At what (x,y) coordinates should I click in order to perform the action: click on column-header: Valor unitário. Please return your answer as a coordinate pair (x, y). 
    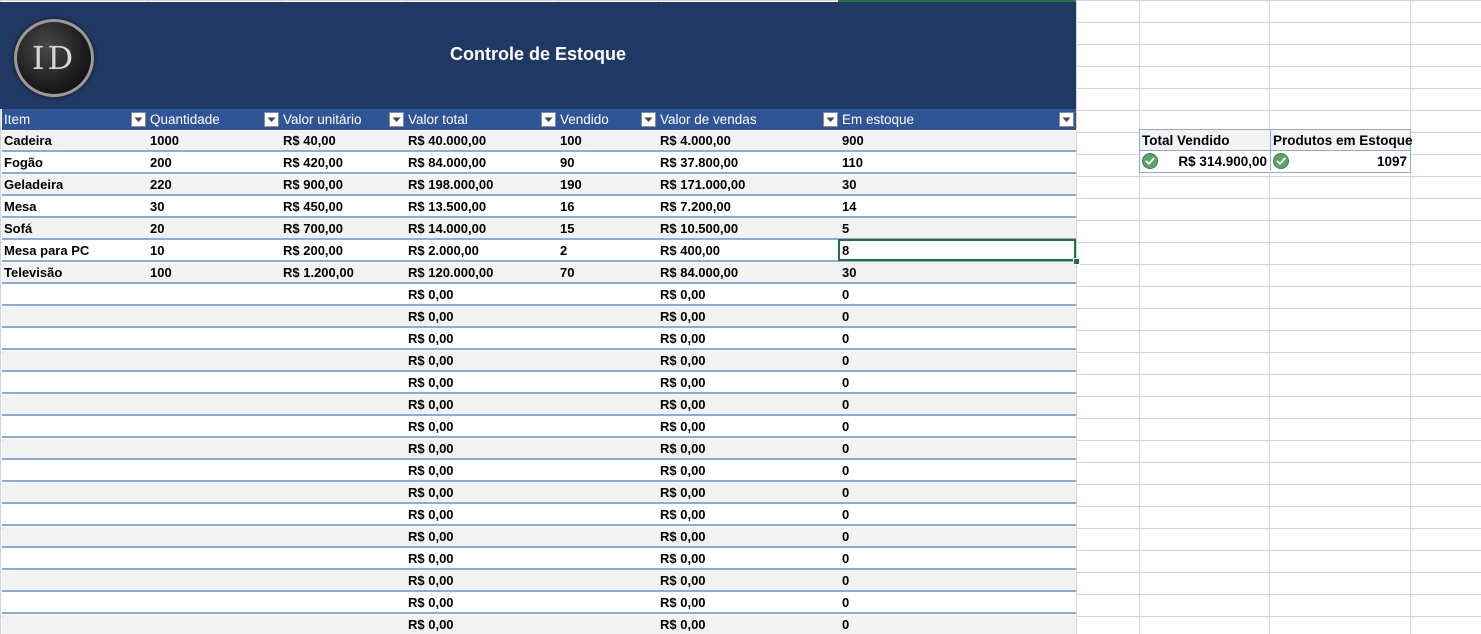
    Looking at the image, I should click on (343, 119).